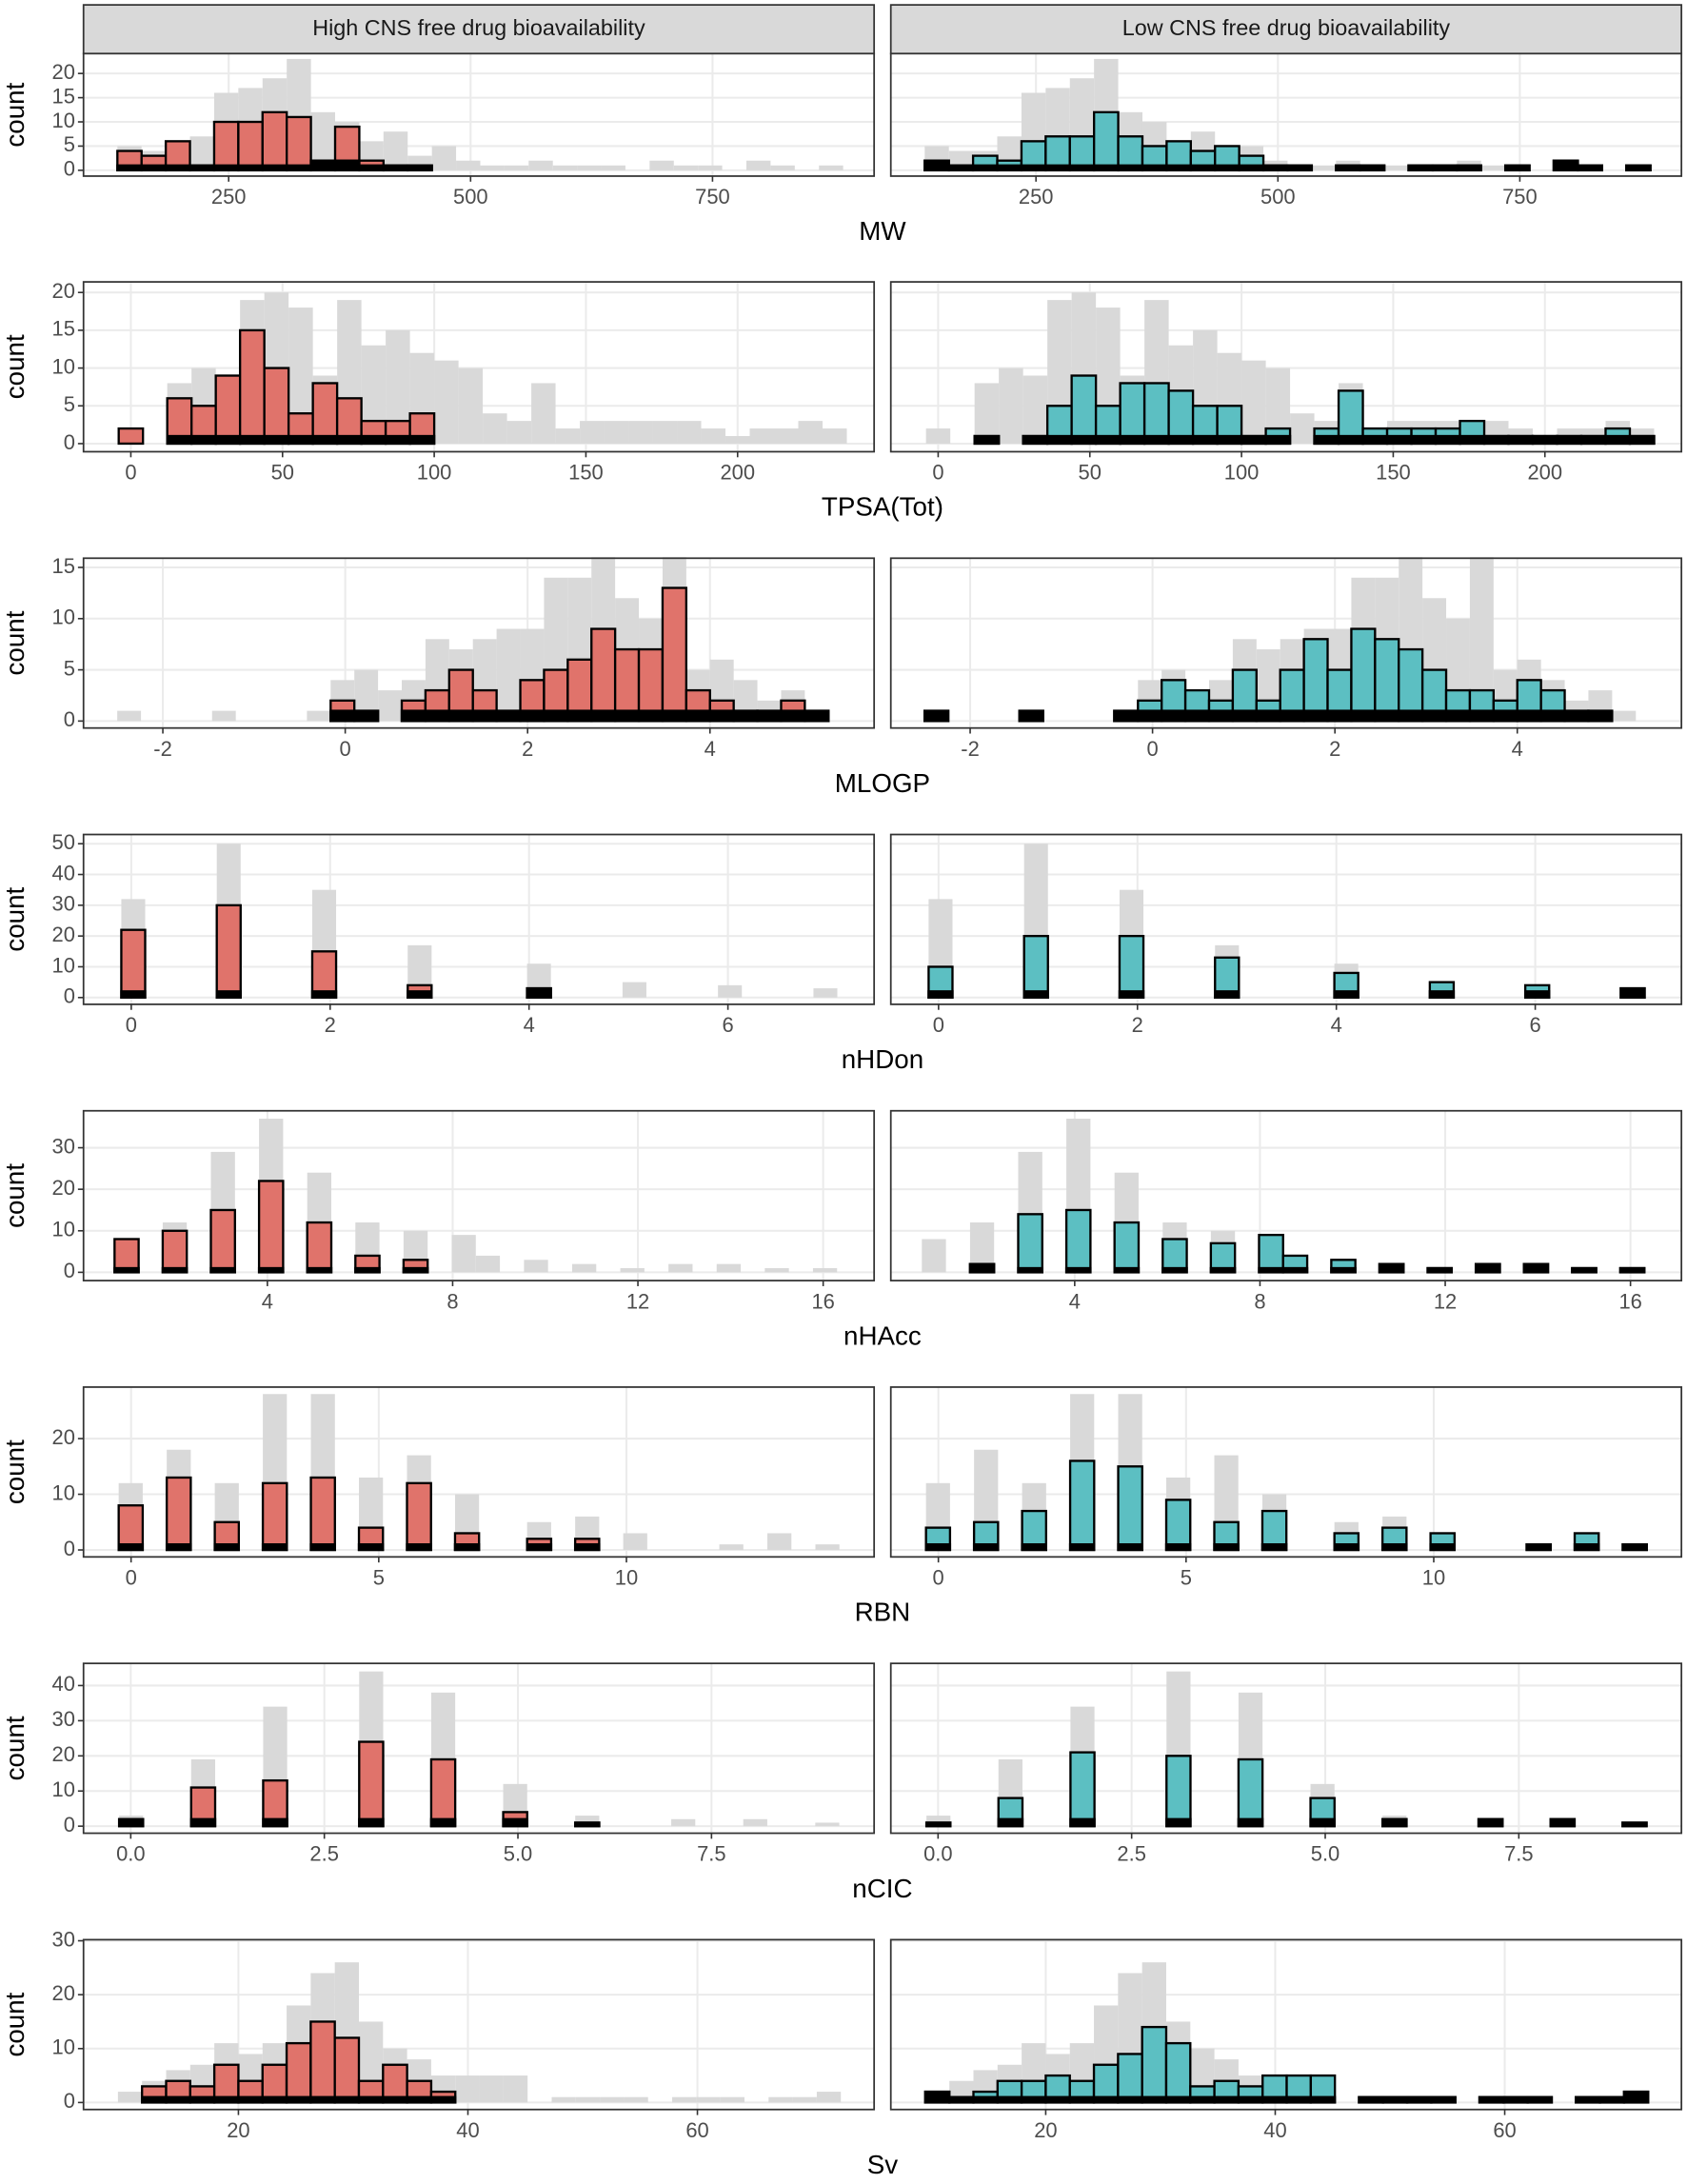  Describe the element at coordinates (63, 1993) in the screenshot. I see `y-tick-label: 20` at that location.